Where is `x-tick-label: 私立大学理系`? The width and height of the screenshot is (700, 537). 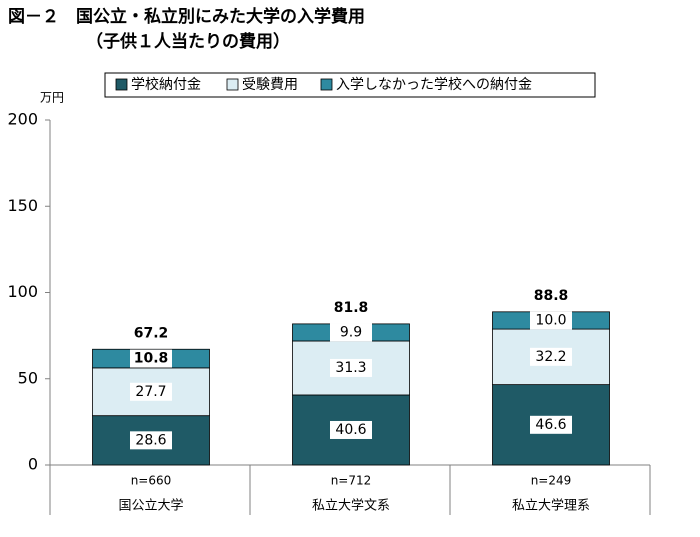
x-tick-label: 私立大学理系 is located at coordinates (551, 506).